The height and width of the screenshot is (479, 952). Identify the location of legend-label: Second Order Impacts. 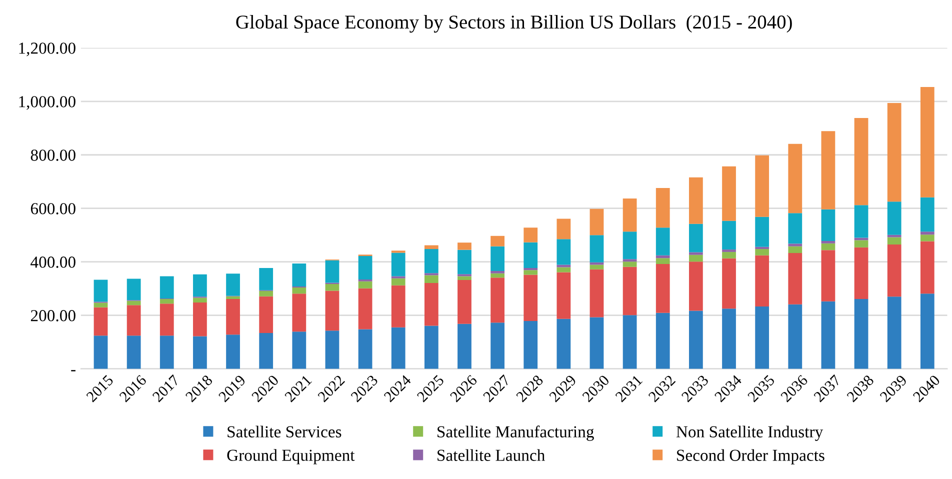
(750, 456).